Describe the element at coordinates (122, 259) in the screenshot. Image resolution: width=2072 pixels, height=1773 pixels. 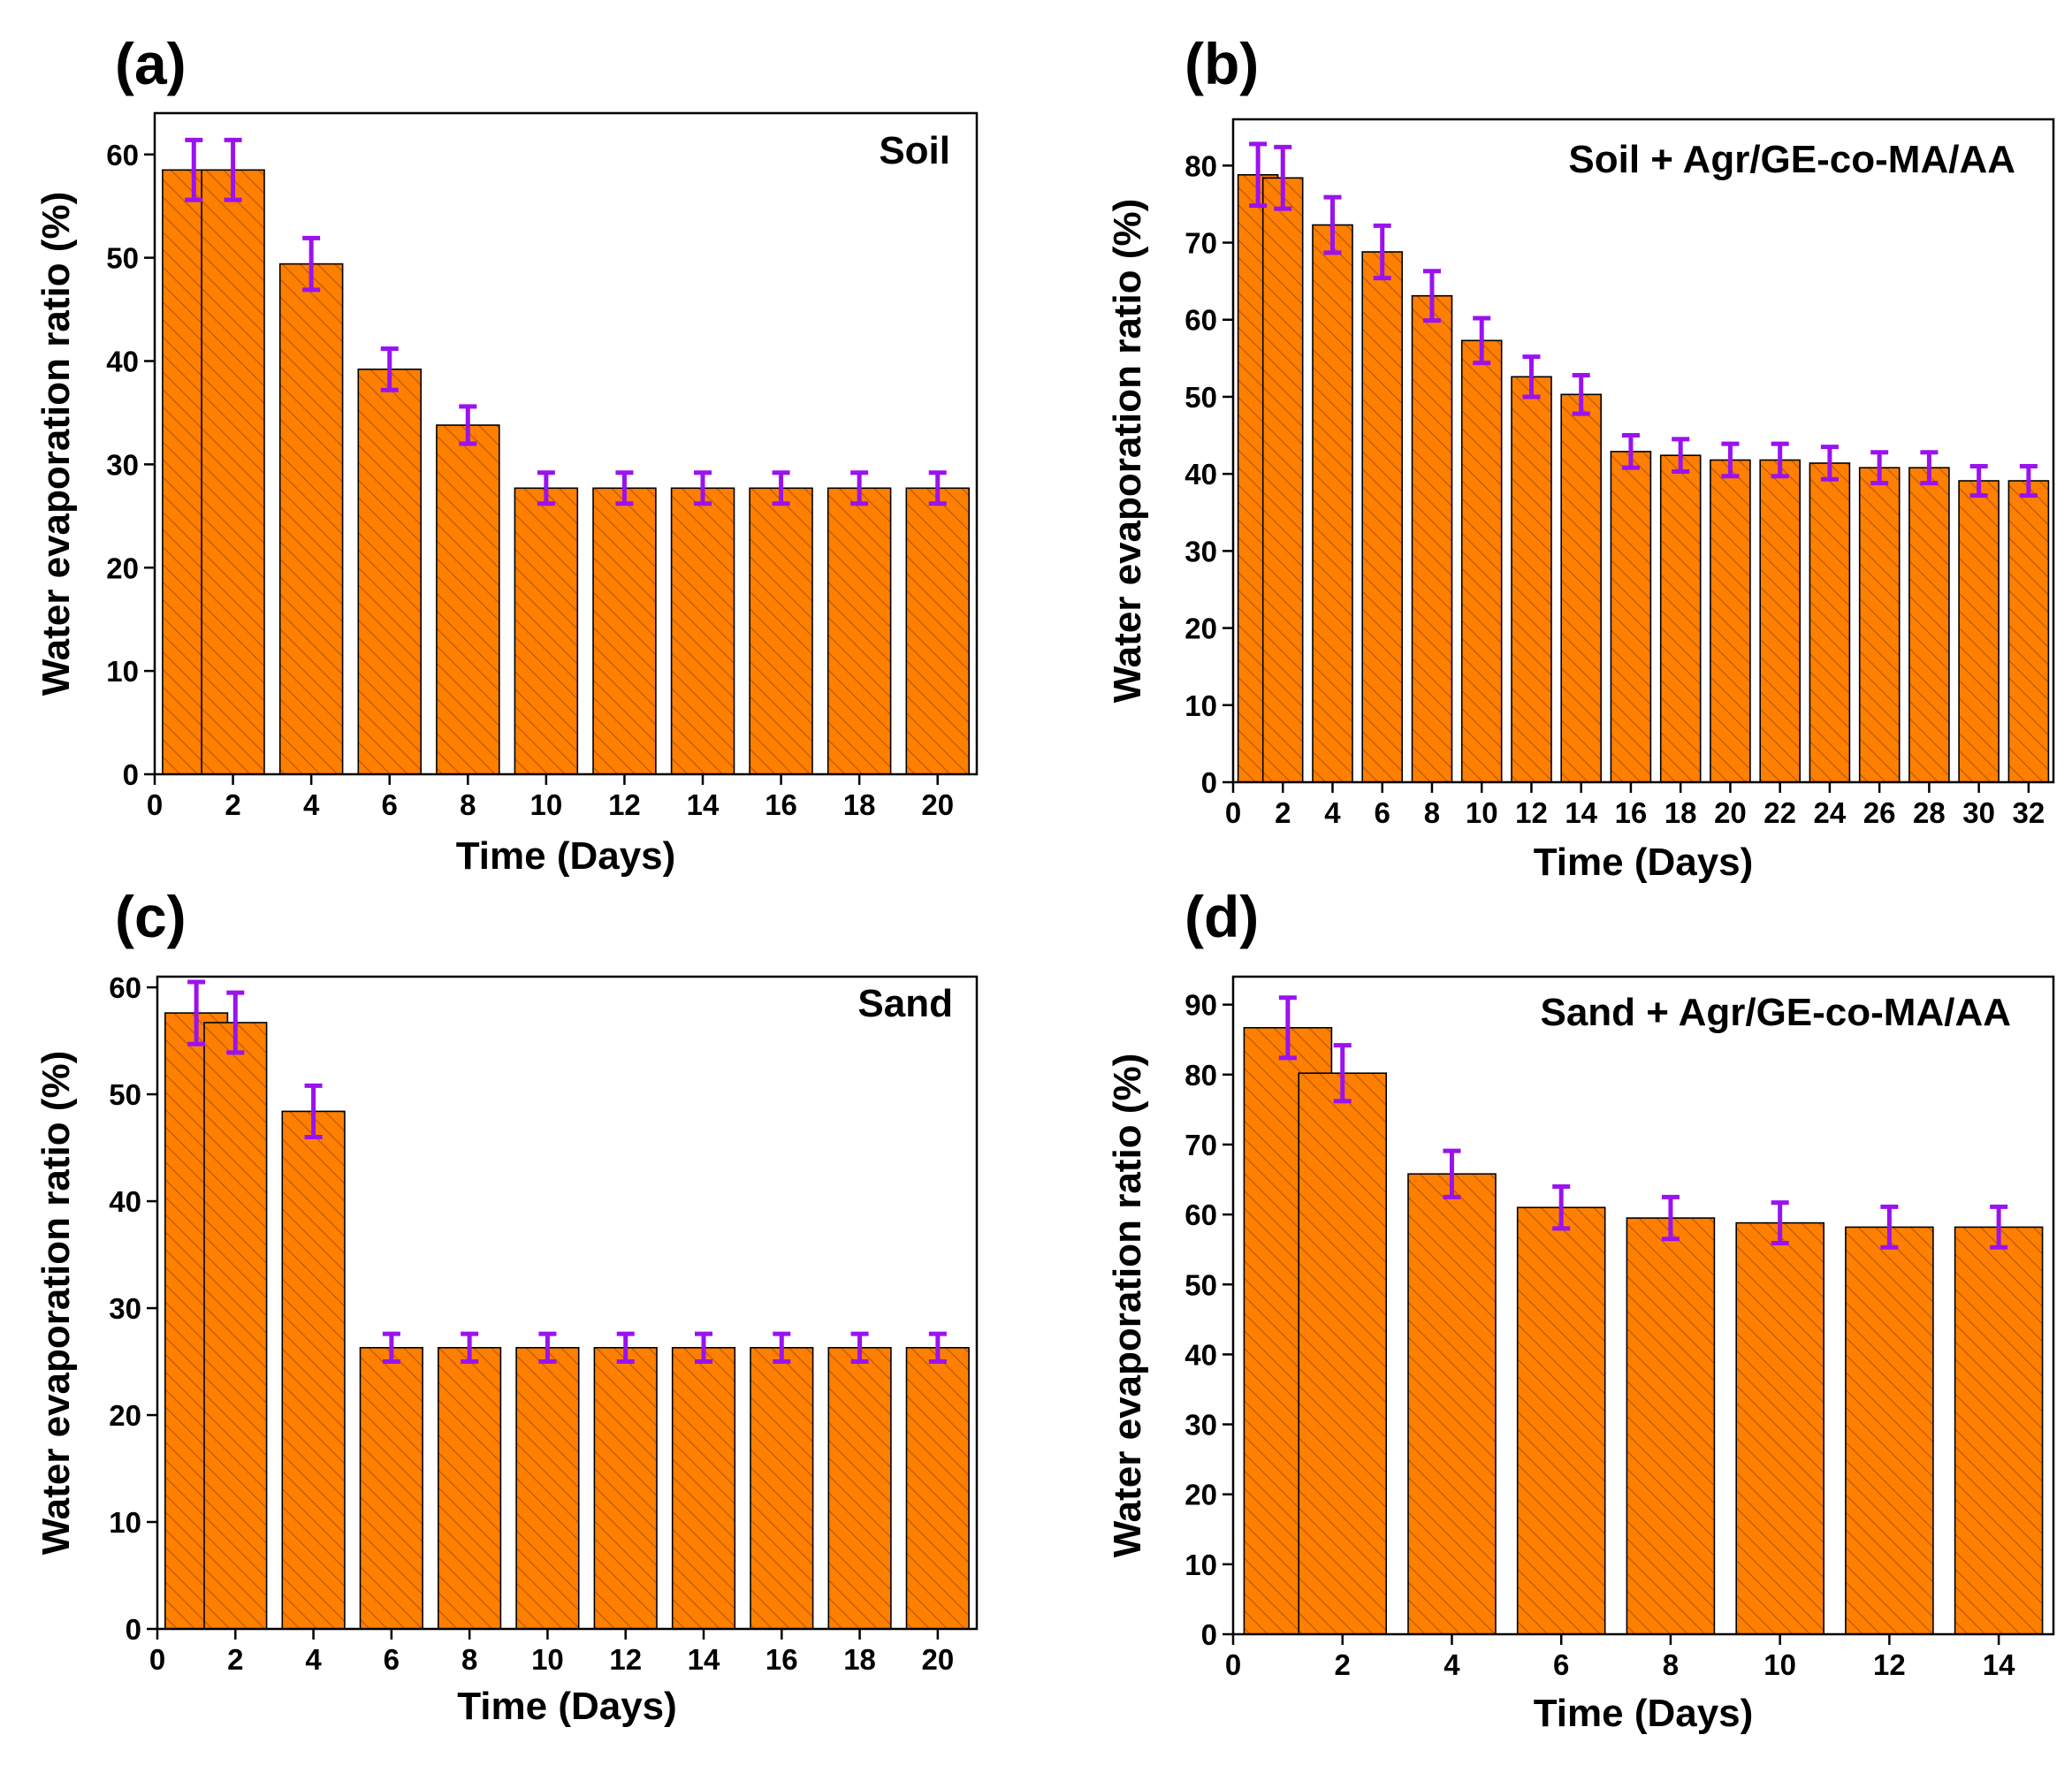
I see `y-tick-label: 50` at that location.